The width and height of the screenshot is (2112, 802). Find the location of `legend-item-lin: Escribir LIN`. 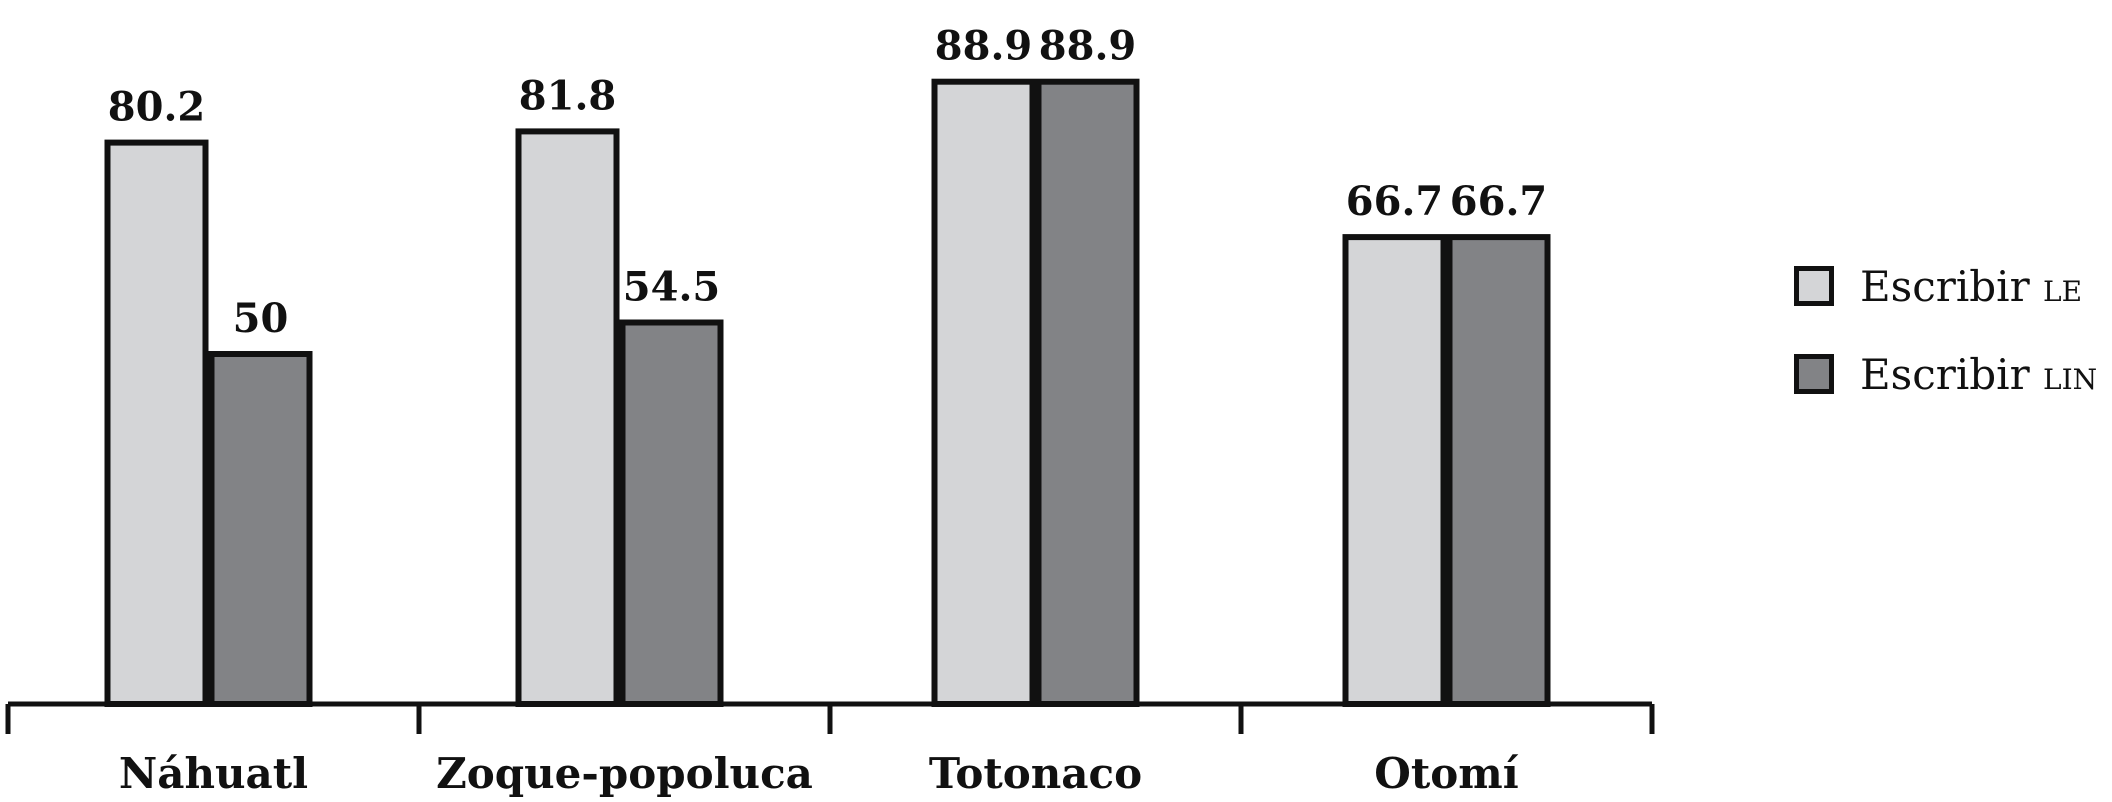

legend-item-lin: Escribir LIN is located at coordinates (1945, 374).